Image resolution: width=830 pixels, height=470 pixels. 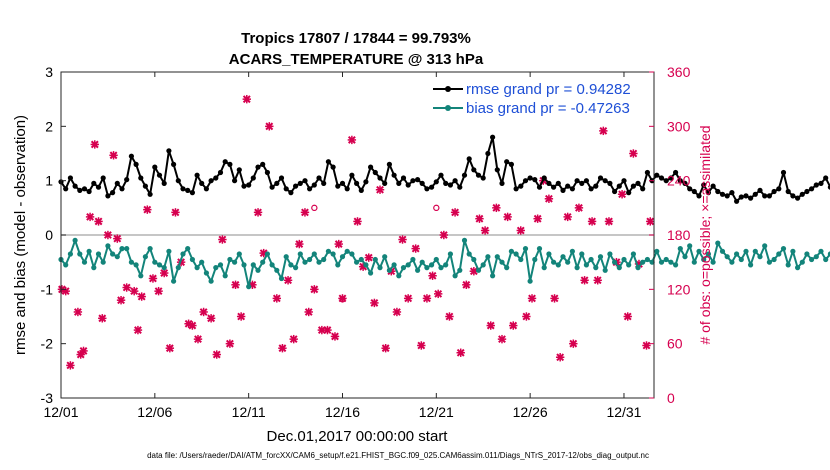 I want to click on right-tick-label: 120, so click(x=679, y=289).